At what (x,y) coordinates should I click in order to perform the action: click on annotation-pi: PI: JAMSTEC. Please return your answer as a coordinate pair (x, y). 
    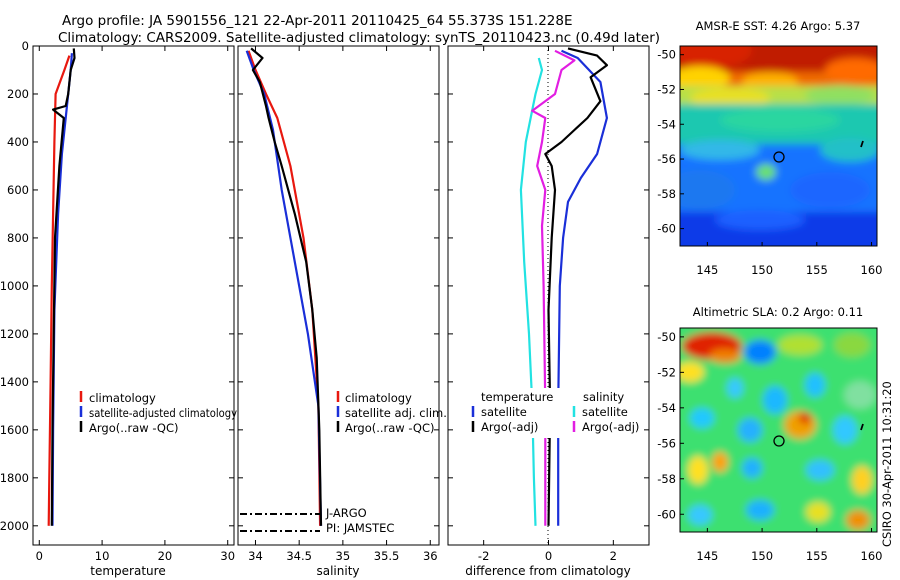
    Looking at the image, I should click on (360, 528).